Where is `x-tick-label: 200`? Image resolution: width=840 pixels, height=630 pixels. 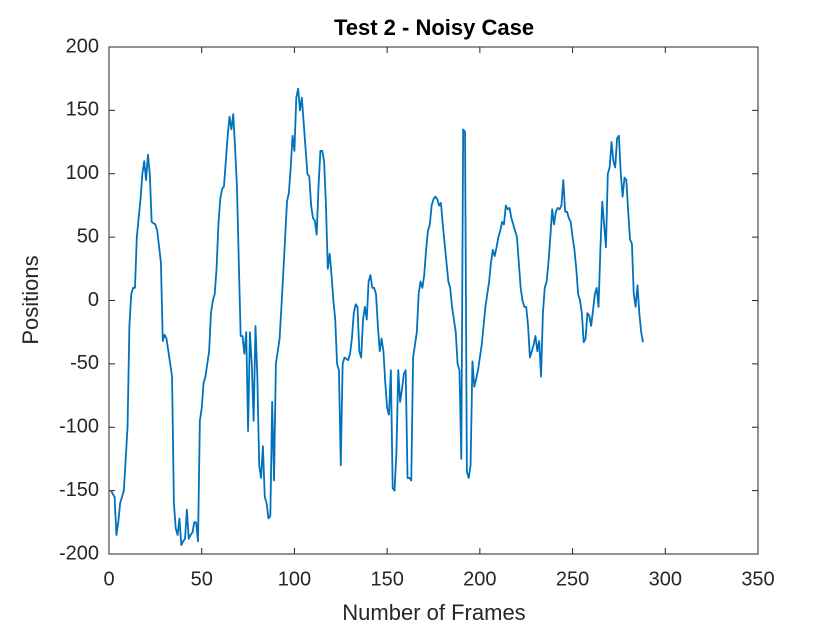 x-tick-label: 200 is located at coordinates (479, 579).